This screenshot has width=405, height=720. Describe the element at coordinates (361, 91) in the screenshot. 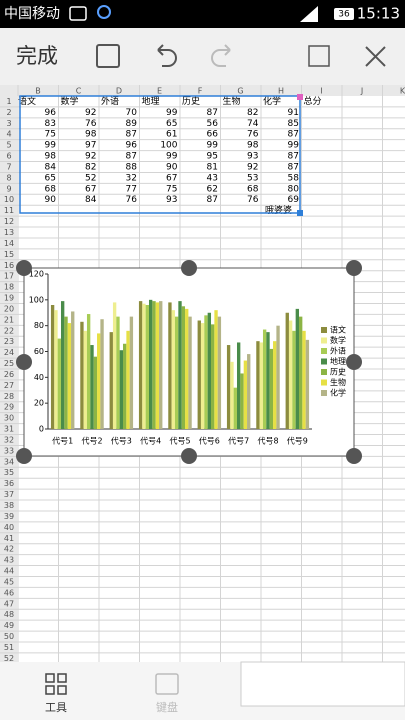

I see `column-label: J` at that location.